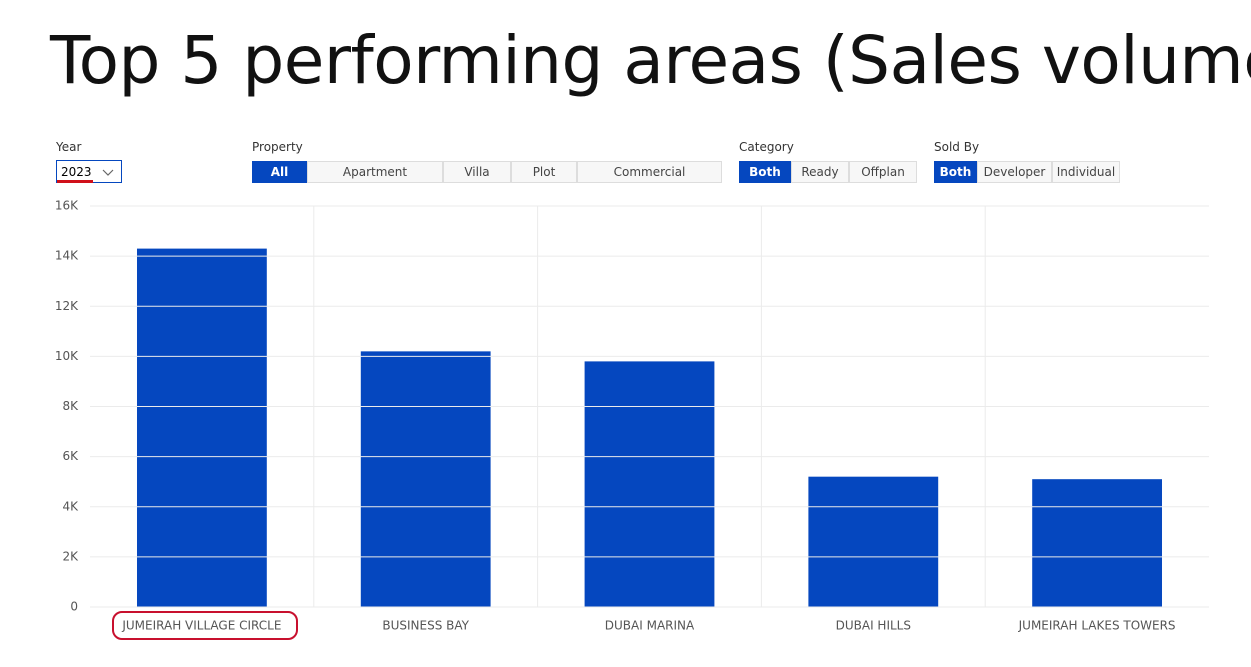  What do you see at coordinates (649, 172) in the screenshot?
I see `filter-option: Commercial` at bounding box center [649, 172].